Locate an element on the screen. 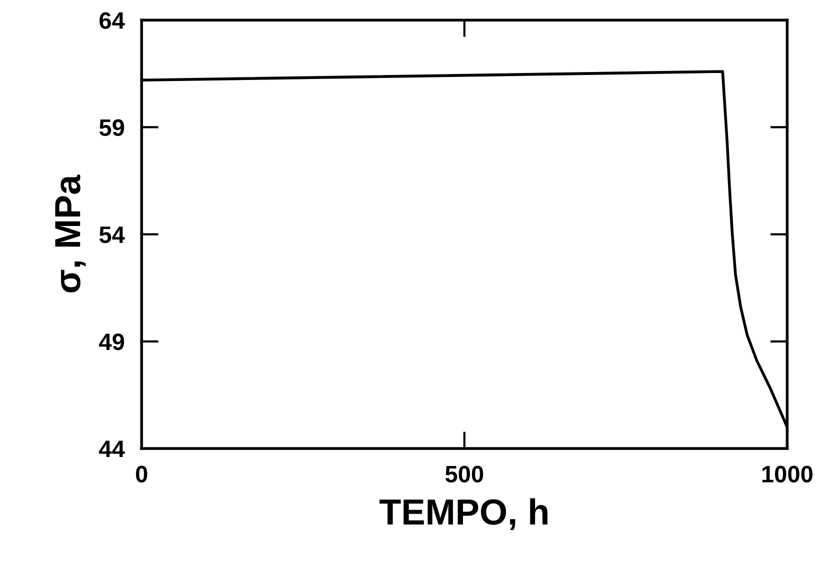 The height and width of the screenshot is (575, 833). y-tick-label: 49 is located at coordinates (111, 341).